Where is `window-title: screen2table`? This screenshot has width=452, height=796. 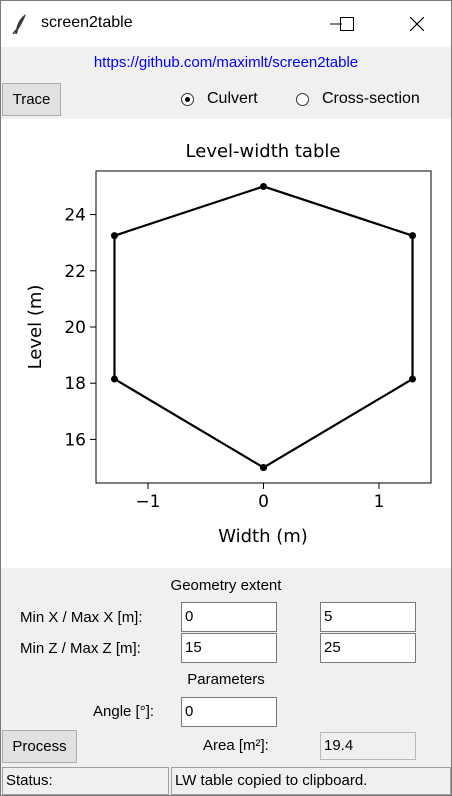 window-title: screen2table is located at coordinates (87, 22).